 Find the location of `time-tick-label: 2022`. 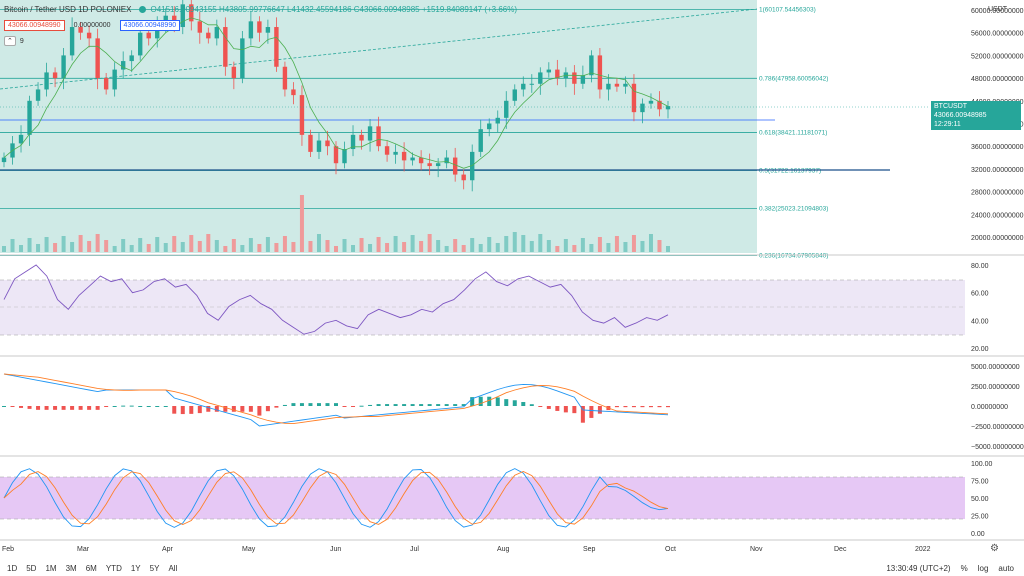

time-tick-label: 2022 is located at coordinates (923, 549).